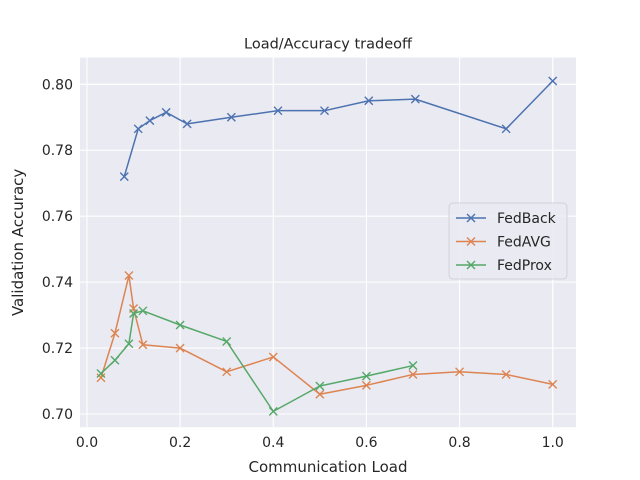  What do you see at coordinates (527, 219) in the screenshot?
I see `legend-label-fedback: FedBack` at bounding box center [527, 219].